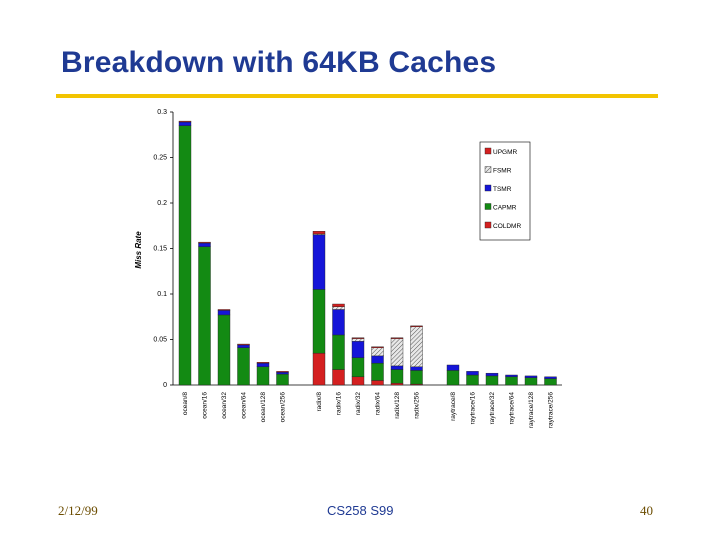 The height and width of the screenshot is (540, 720). What do you see at coordinates (205, 405) in the screenshot?
I see `x-tick-label: ocean/16` at bounding box center [205, 405].